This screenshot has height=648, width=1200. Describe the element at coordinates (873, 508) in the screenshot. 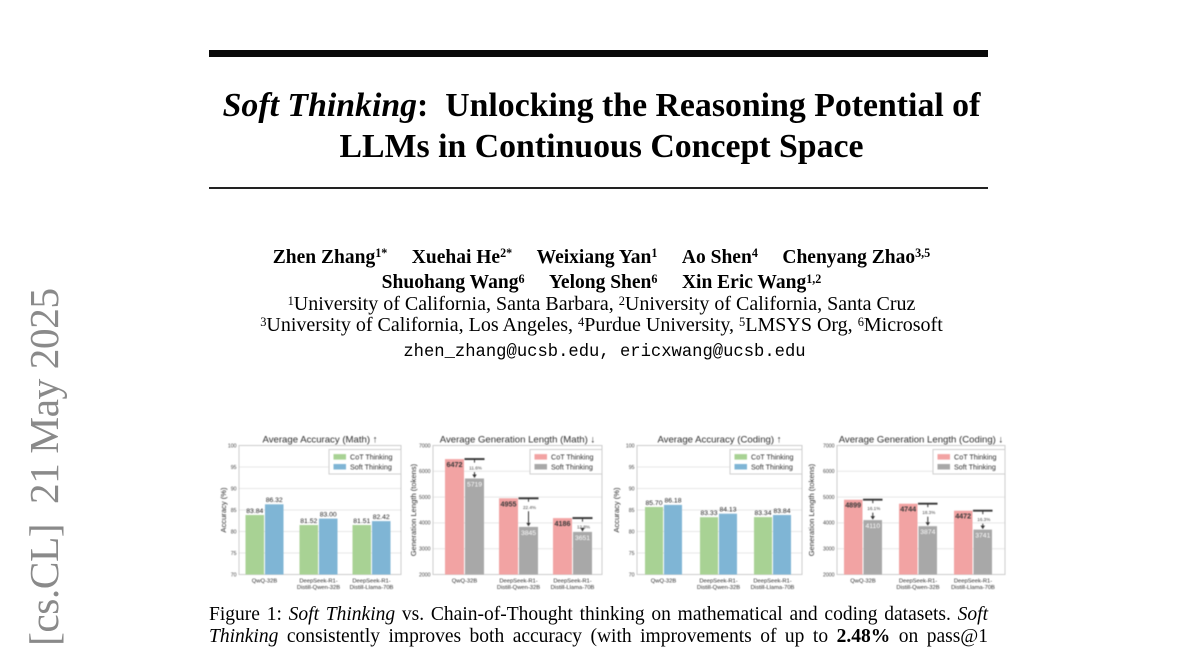

I see `svg-text: 16.1%` at that location.